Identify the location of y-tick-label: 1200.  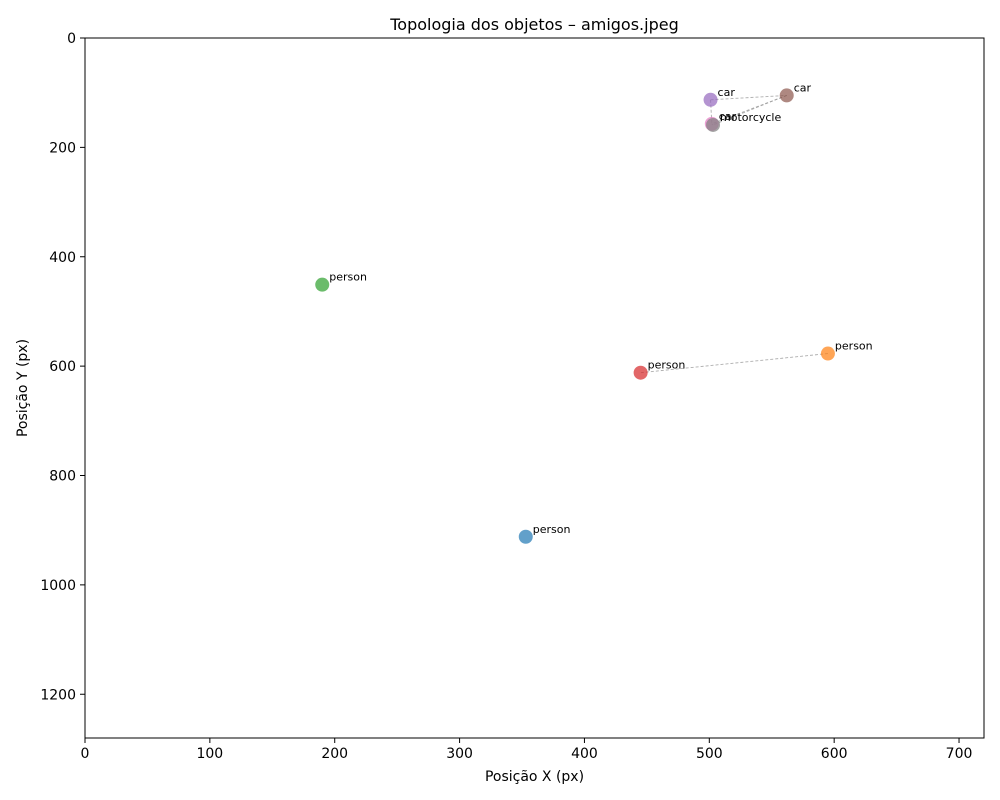
(58, 695).